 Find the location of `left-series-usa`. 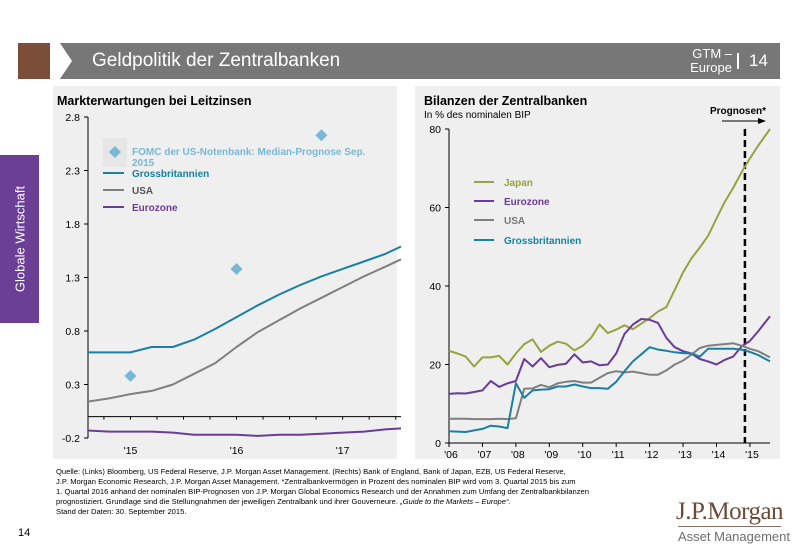

left-series-usa is located at coordinates (244, 330).